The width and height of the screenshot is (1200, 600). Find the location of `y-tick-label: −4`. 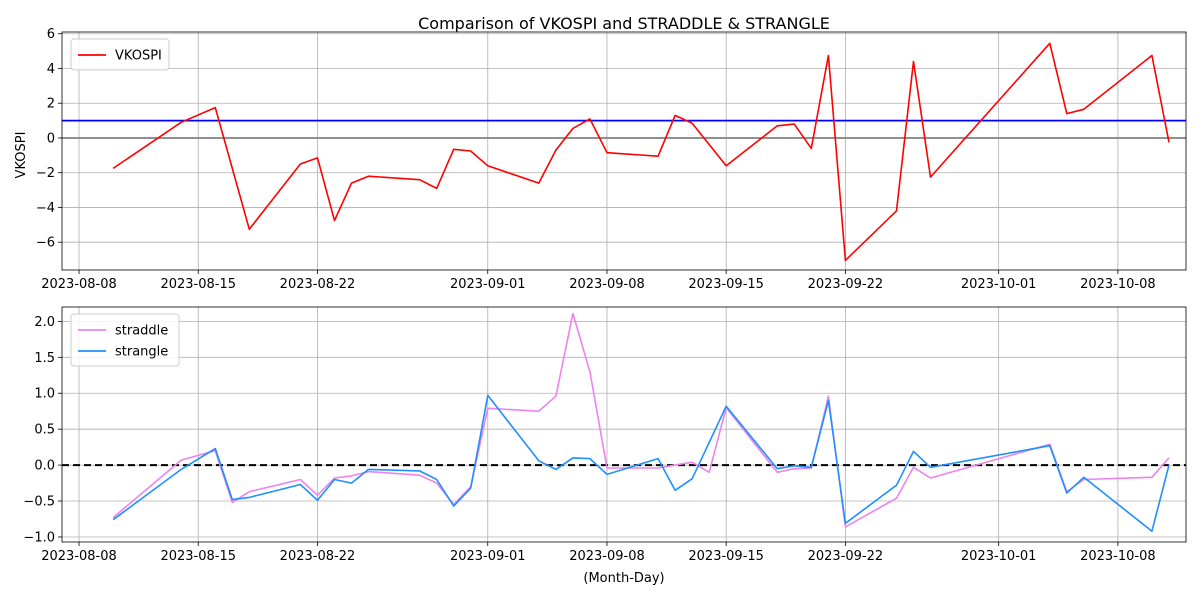

y-tick-label: −4 is located at coordinates (45, 208).